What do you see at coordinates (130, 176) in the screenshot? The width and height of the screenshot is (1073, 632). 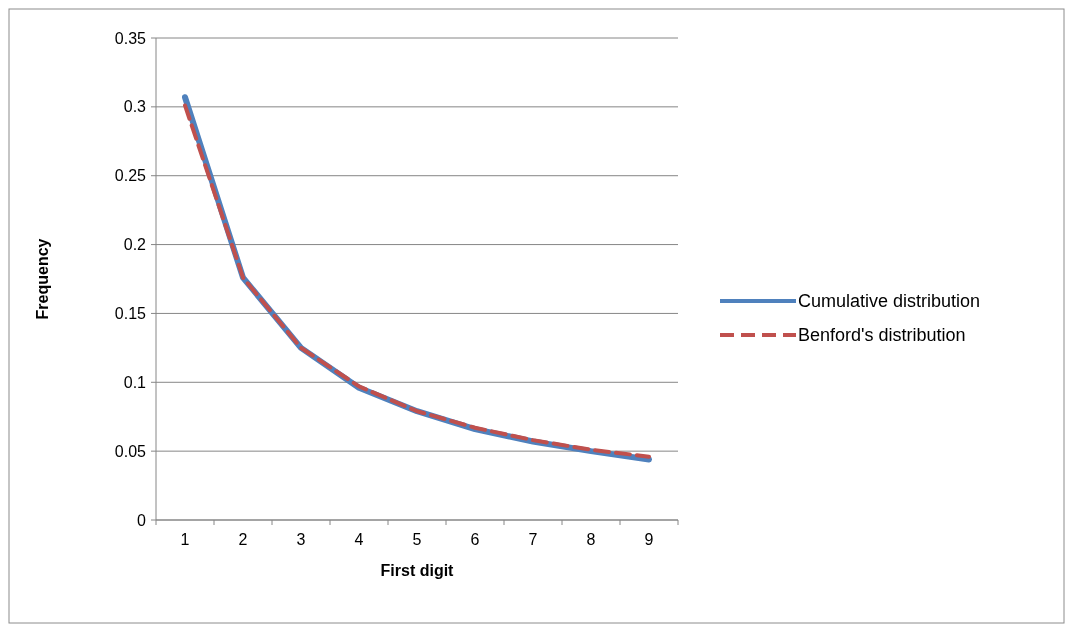 I see `y-tick-label: 0.25` at bounding box center [130, 176].